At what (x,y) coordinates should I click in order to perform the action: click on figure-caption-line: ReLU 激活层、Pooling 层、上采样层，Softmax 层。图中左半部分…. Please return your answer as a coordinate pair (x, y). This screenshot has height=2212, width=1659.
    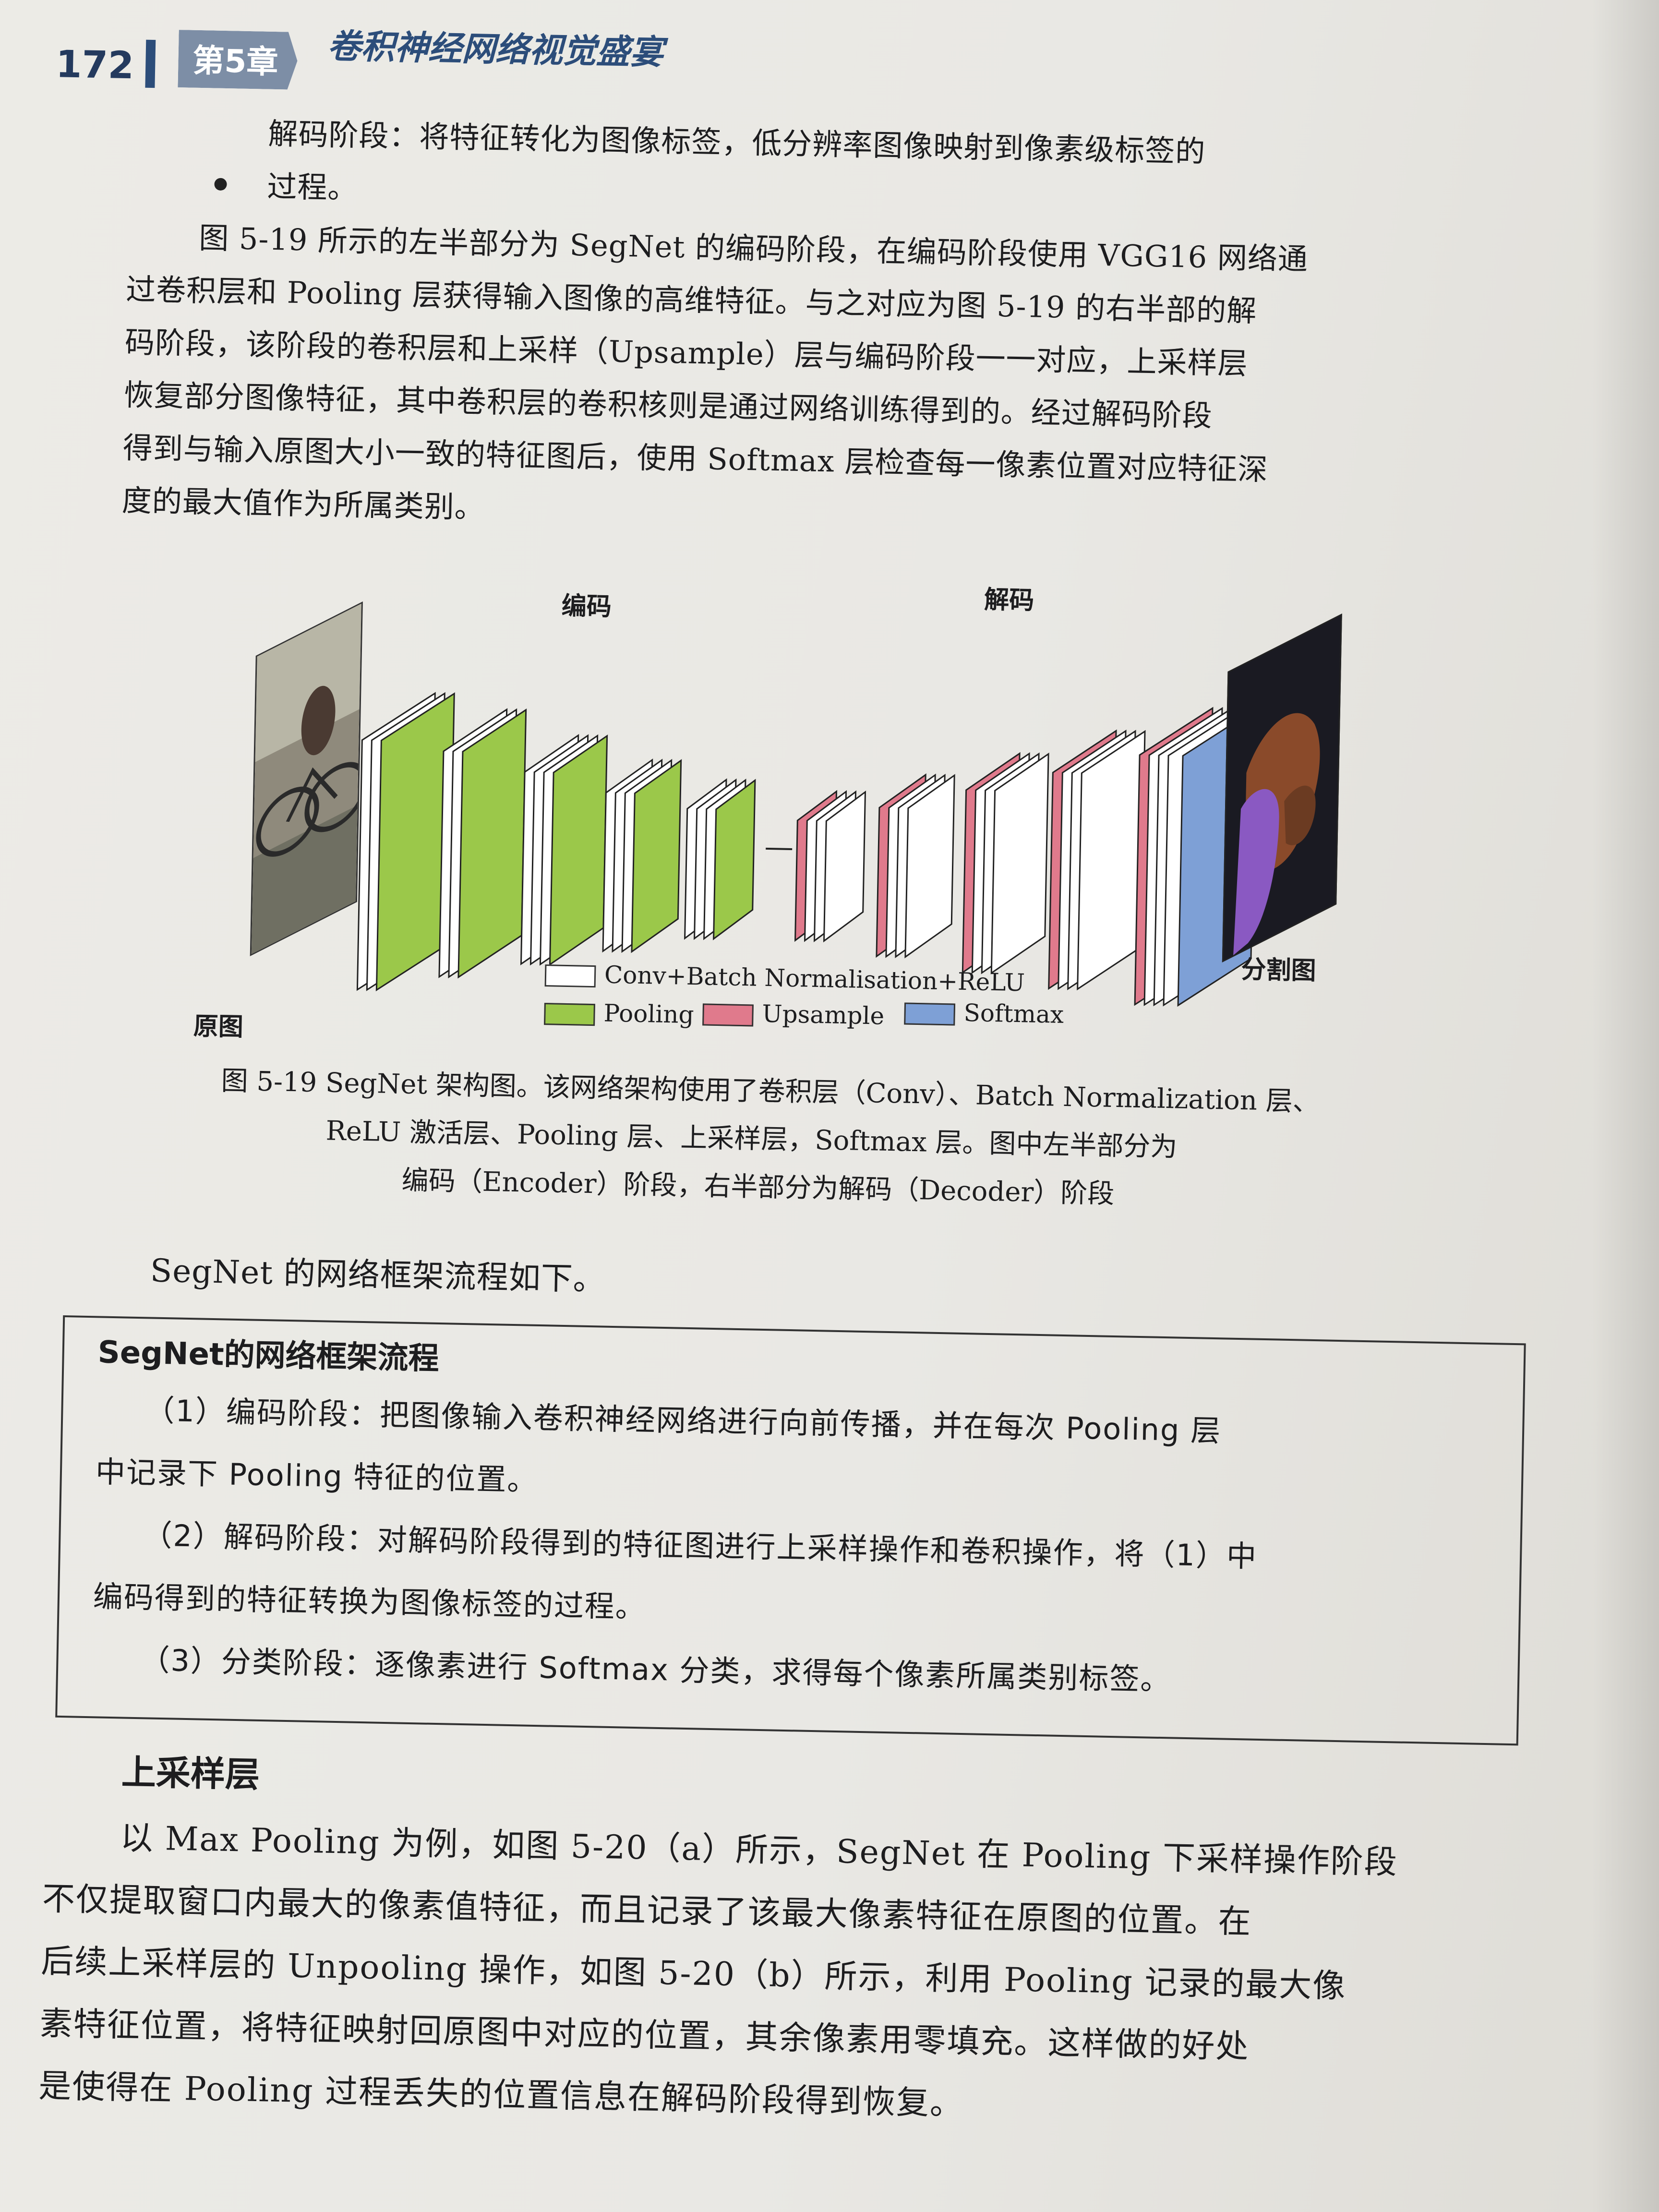
    Looking at the image, I should click on (752, 1139).